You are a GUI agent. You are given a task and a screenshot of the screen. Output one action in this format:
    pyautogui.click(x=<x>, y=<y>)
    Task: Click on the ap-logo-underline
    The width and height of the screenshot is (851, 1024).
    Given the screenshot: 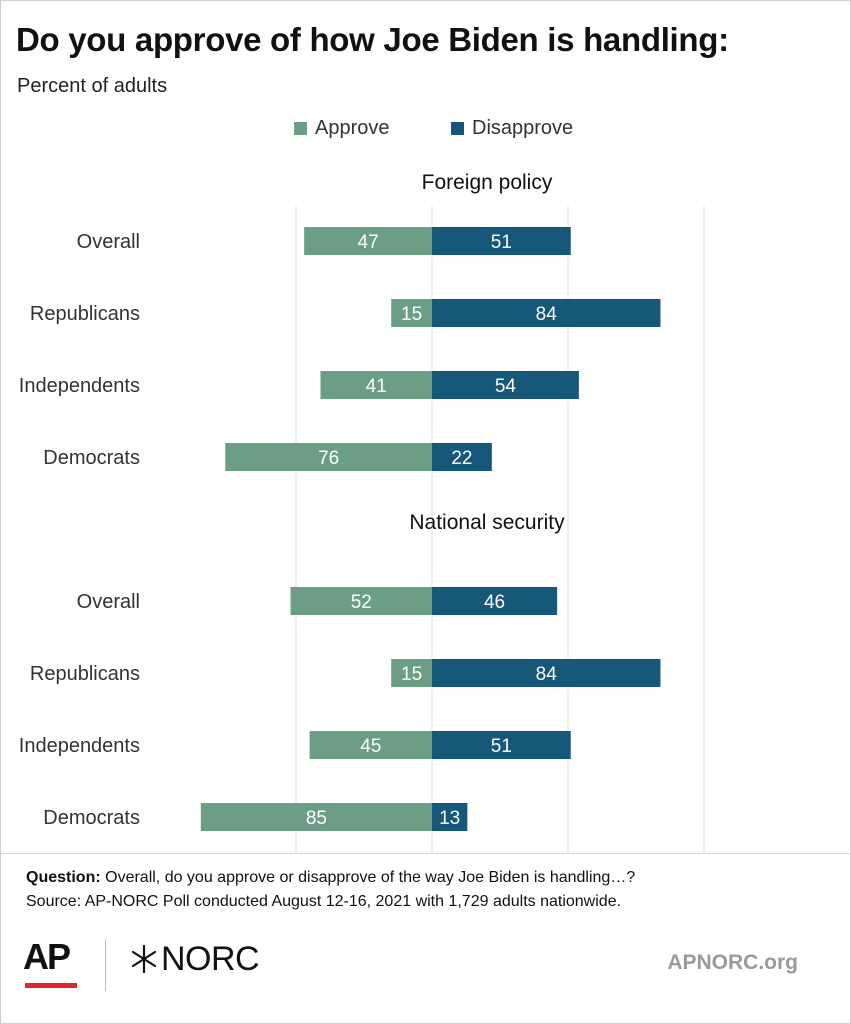 What is the action you would take?
    pyautogui.click(x=51, y=985)
    